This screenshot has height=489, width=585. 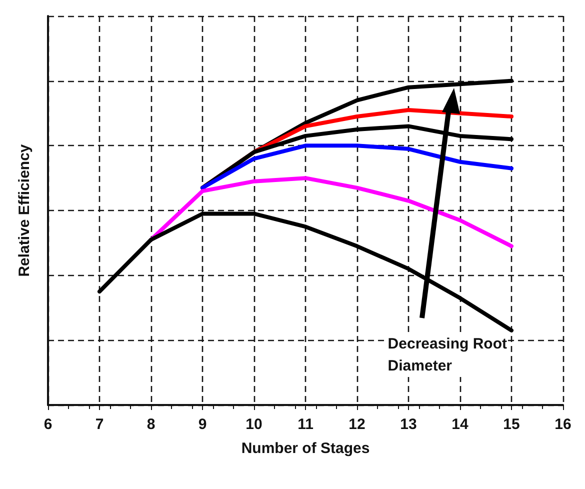 I want to click on x-tick-label: 13, so click(x=408, y=424).